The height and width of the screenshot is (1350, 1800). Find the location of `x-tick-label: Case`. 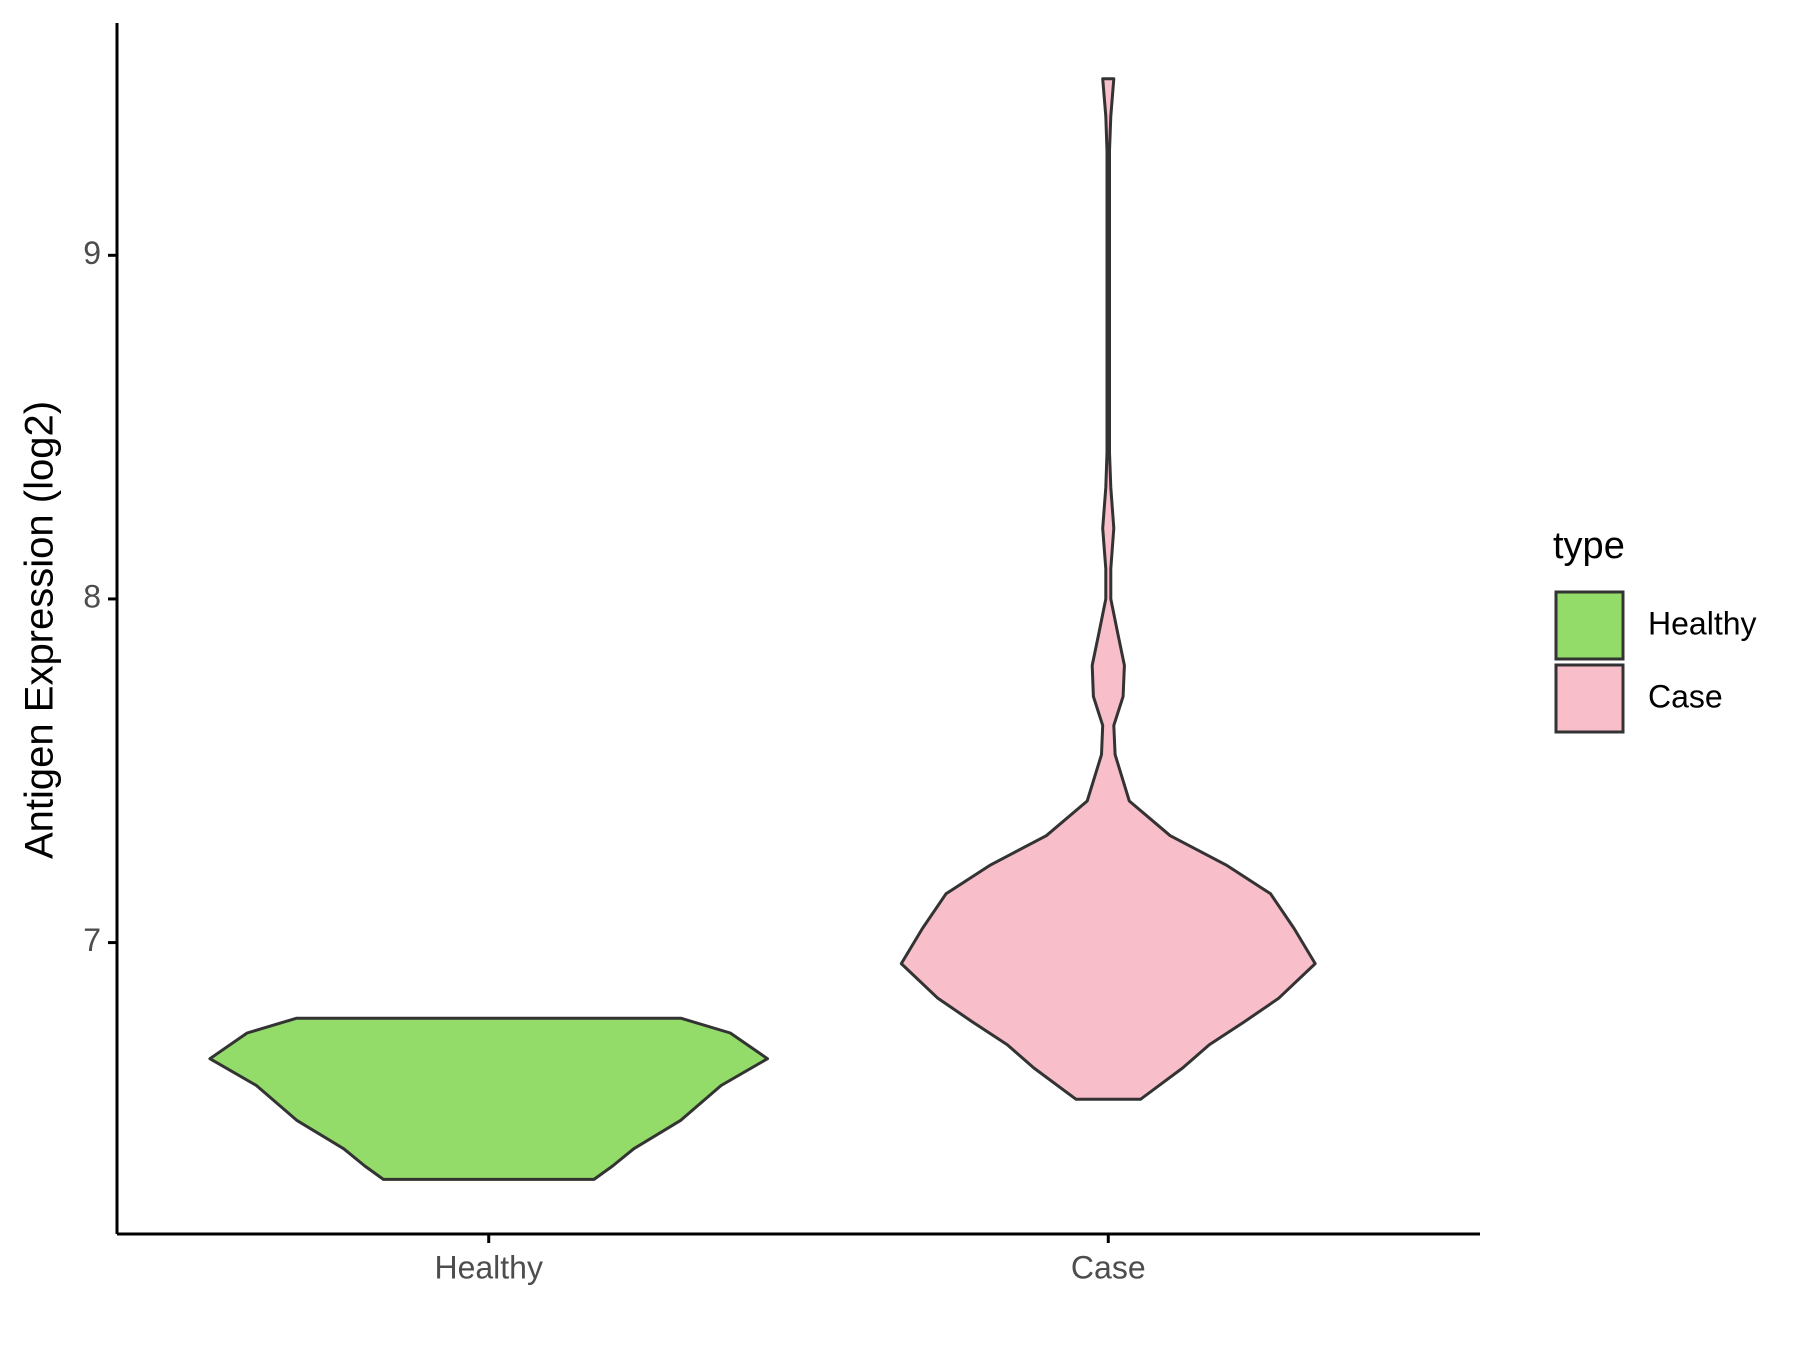

x-tick-label: Case is located at coordinates (1108, 1267).